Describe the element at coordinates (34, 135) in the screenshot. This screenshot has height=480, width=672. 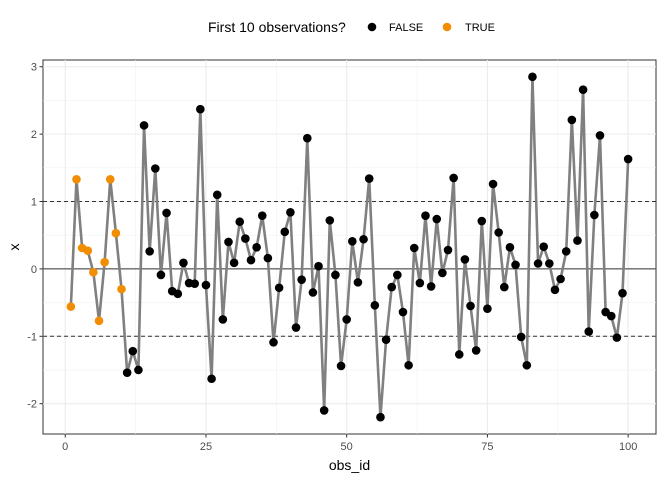
I see `y-tick-label: 2` at that location.